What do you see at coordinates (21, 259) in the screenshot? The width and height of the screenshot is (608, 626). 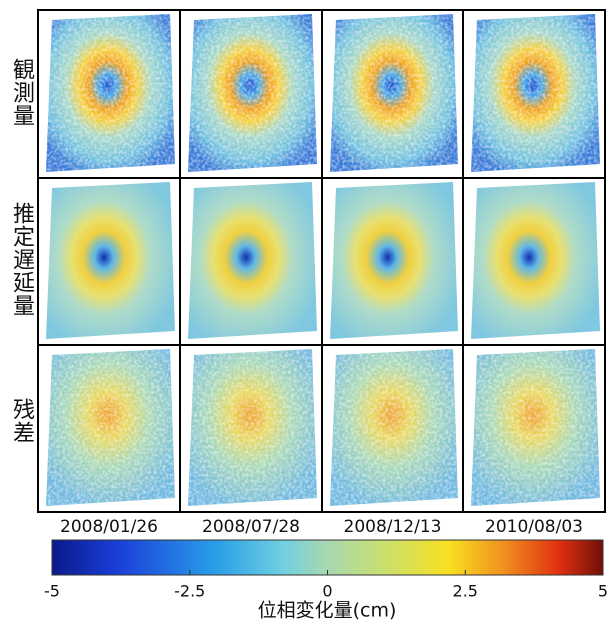 I see `row-label: 推定遅延量` at bounding box center [21, 259].